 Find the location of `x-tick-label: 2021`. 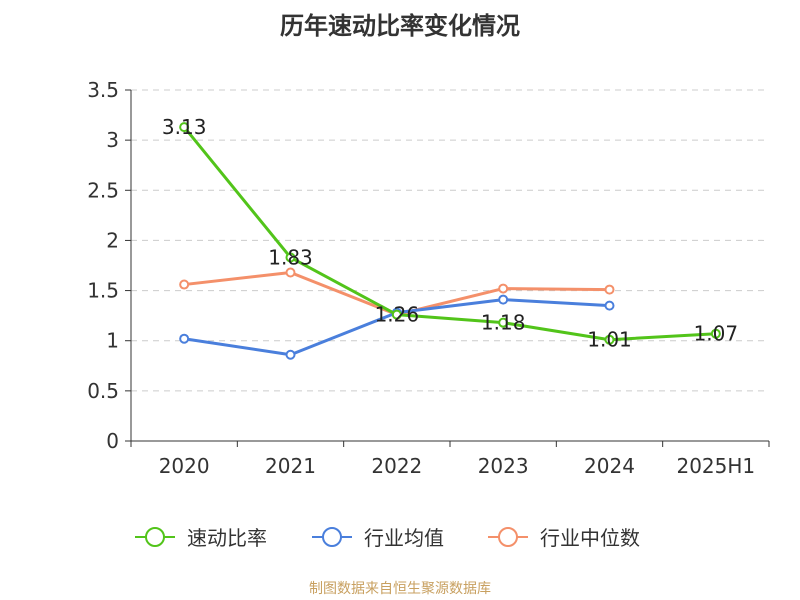

x-tick-label: 2021 is located at coordinates (290, 466).